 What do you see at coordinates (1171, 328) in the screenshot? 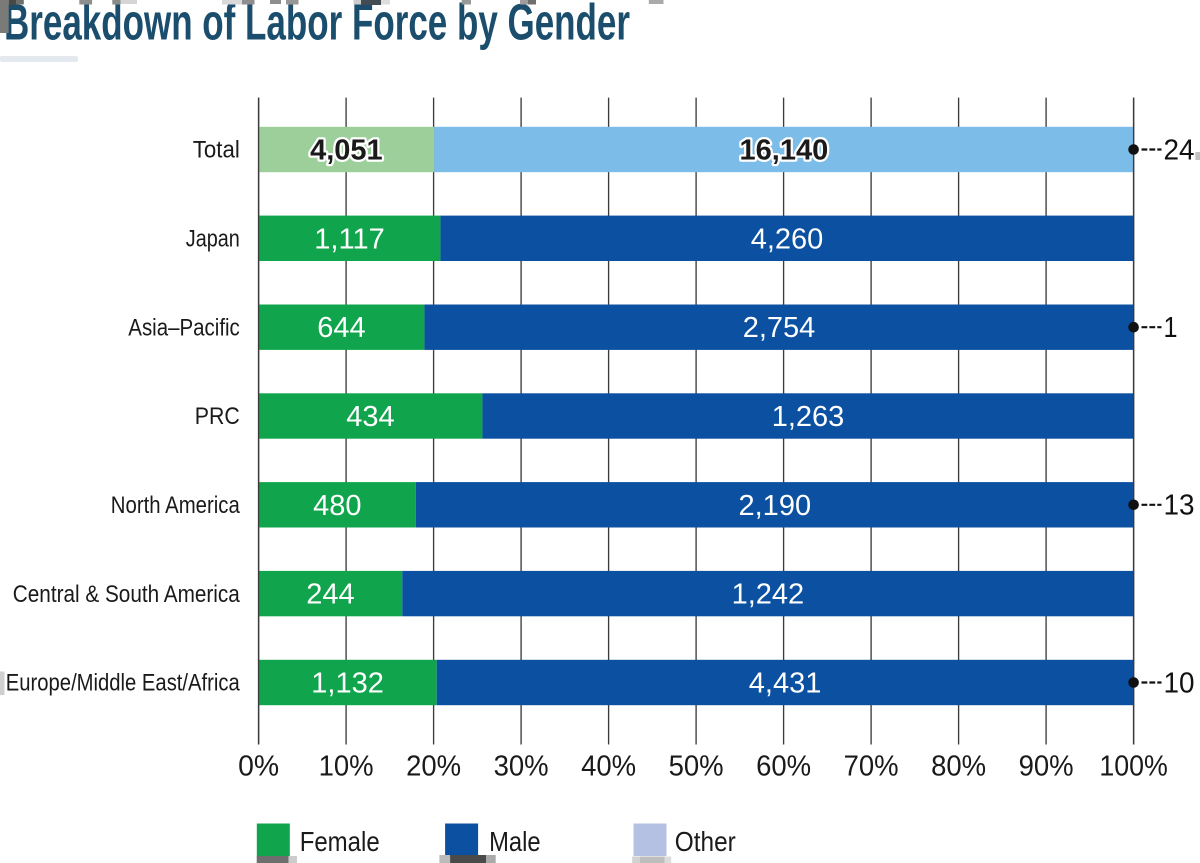
I see `svg-text: 1` at bounding box center [1171, 328].